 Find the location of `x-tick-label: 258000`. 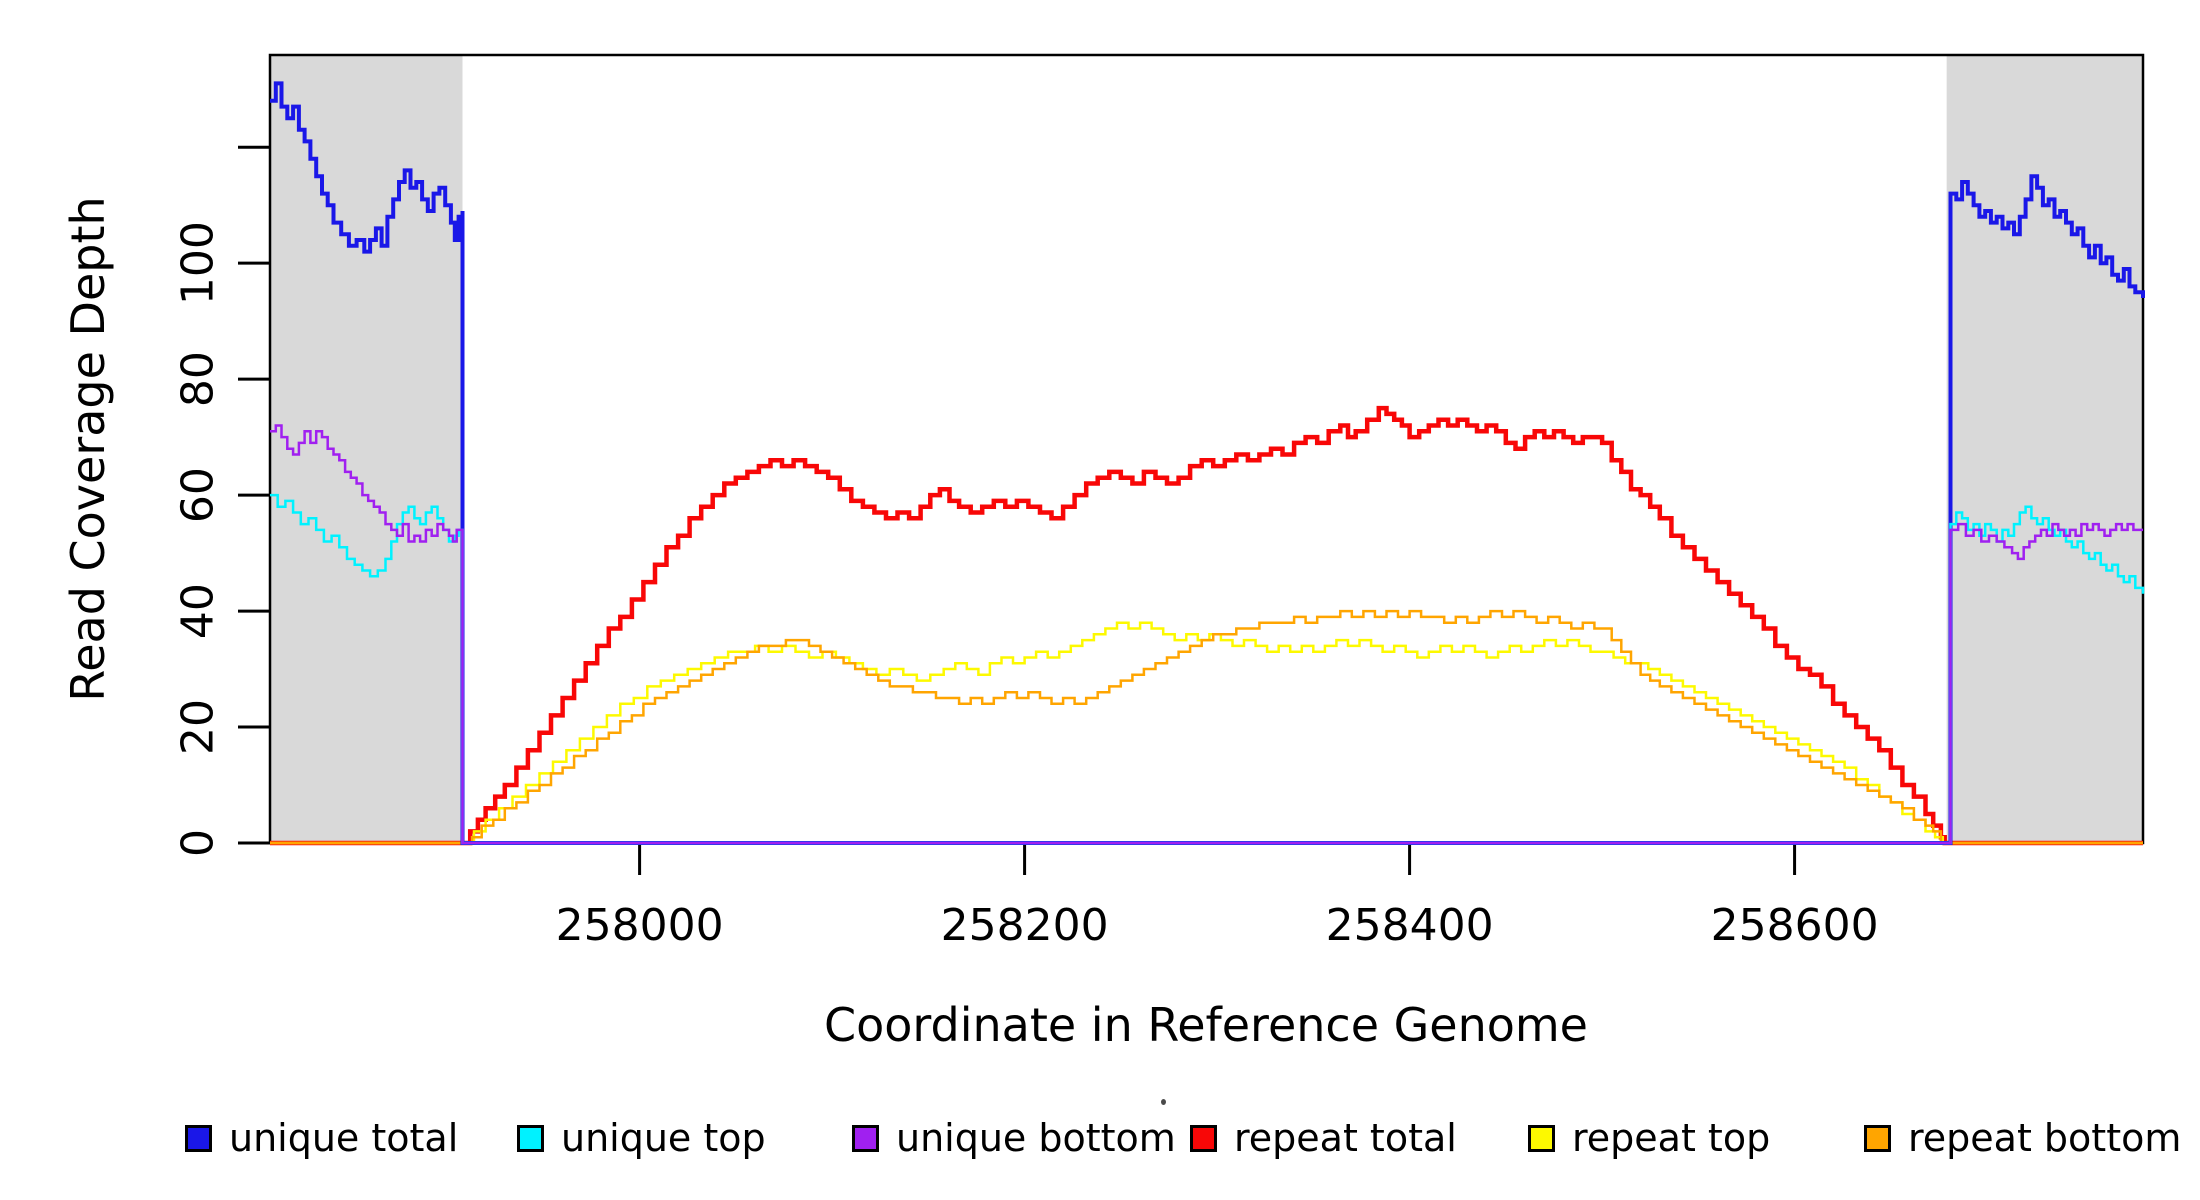

x-tick-label: 258000 is located at coordinates (640, 925).